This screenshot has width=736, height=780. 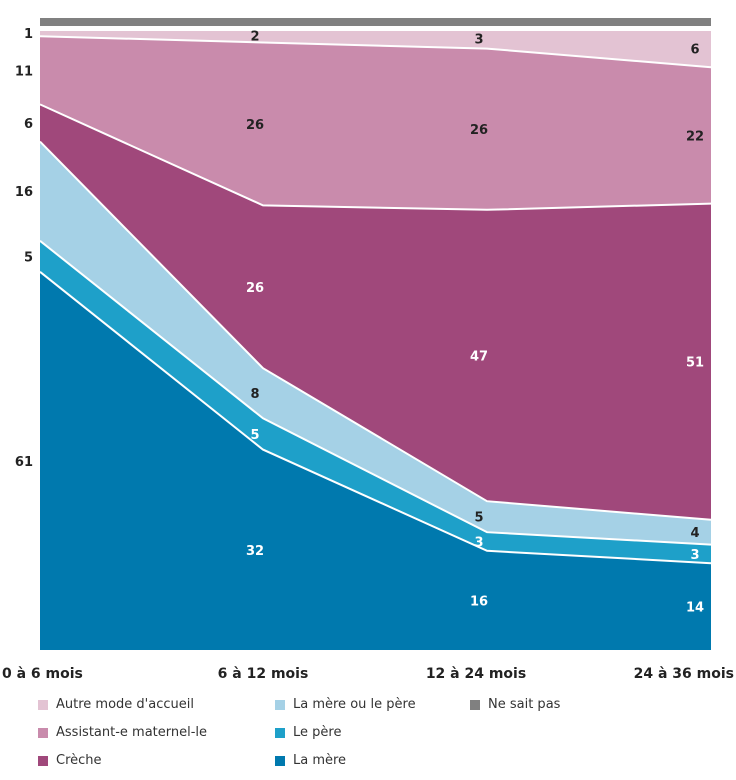 I want to click on legend-label: La mère ou le père, so click(x=354, y=704).